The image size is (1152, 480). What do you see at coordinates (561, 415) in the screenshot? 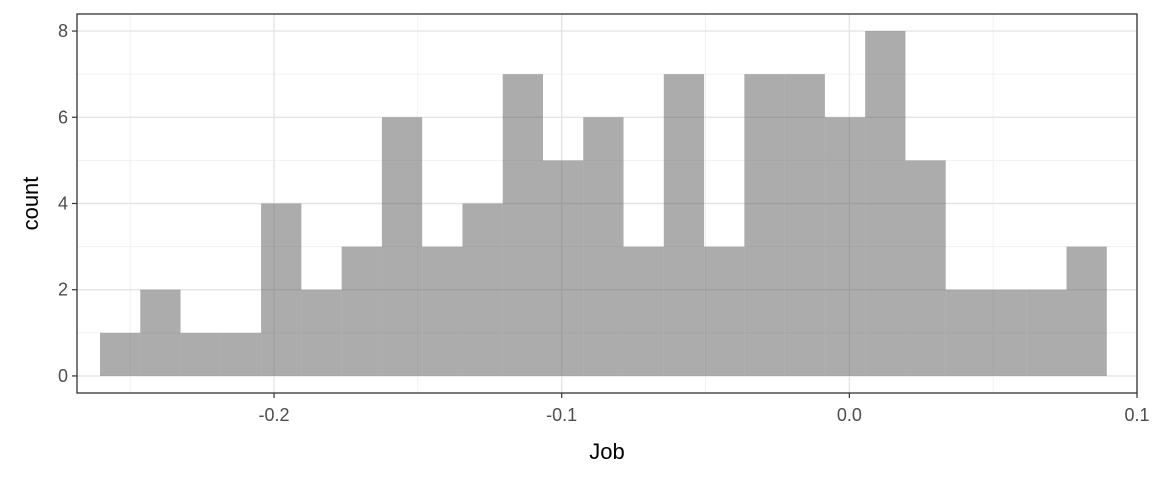
I see `x-tick-label: -0.1` at bounding box center [561, 415].